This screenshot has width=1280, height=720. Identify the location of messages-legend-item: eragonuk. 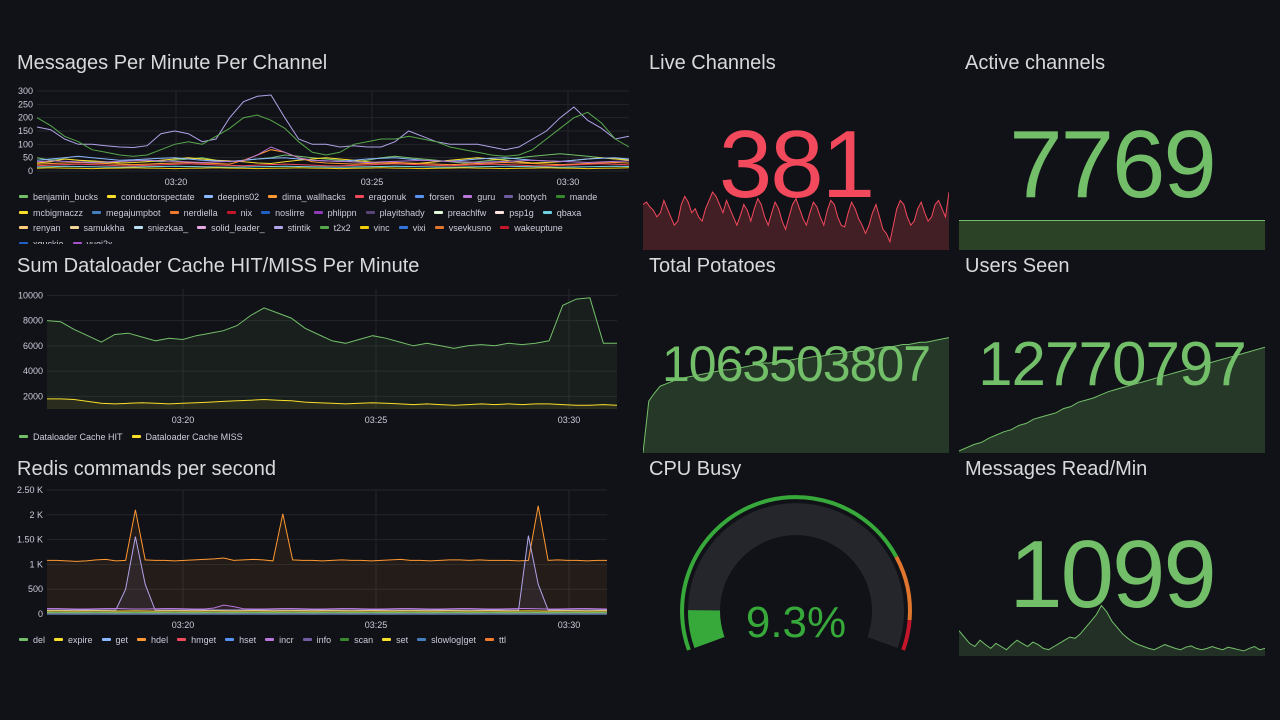
(380, 198).